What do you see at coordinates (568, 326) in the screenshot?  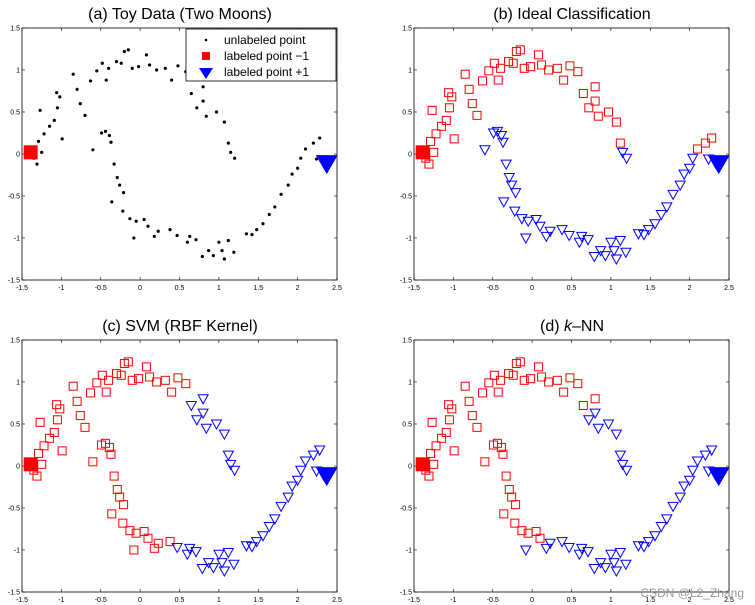 I see `chart-title-d-k: k` at bounding box center [568, 326].